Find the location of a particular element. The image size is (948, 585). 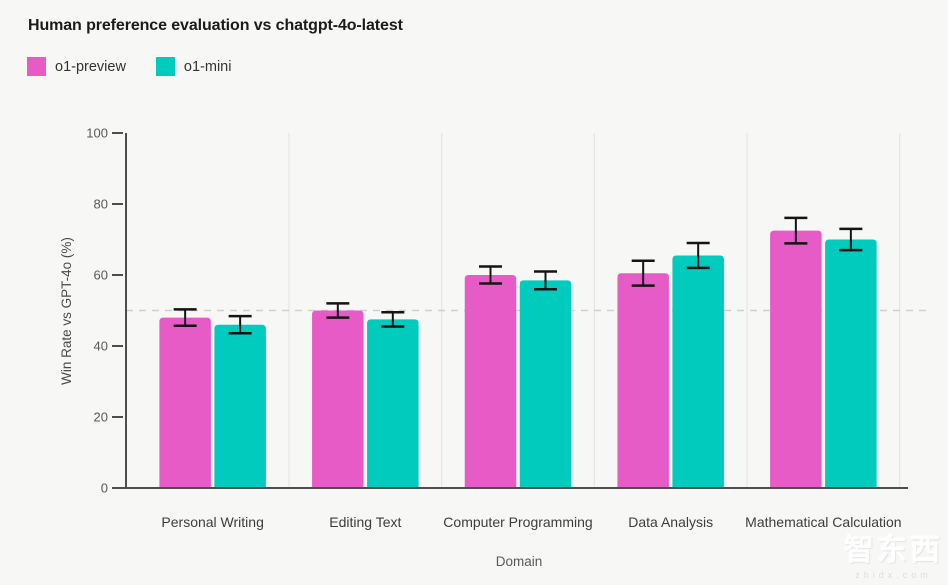

bar-o1-mini-editing-text is located at coordinates (393, 403).